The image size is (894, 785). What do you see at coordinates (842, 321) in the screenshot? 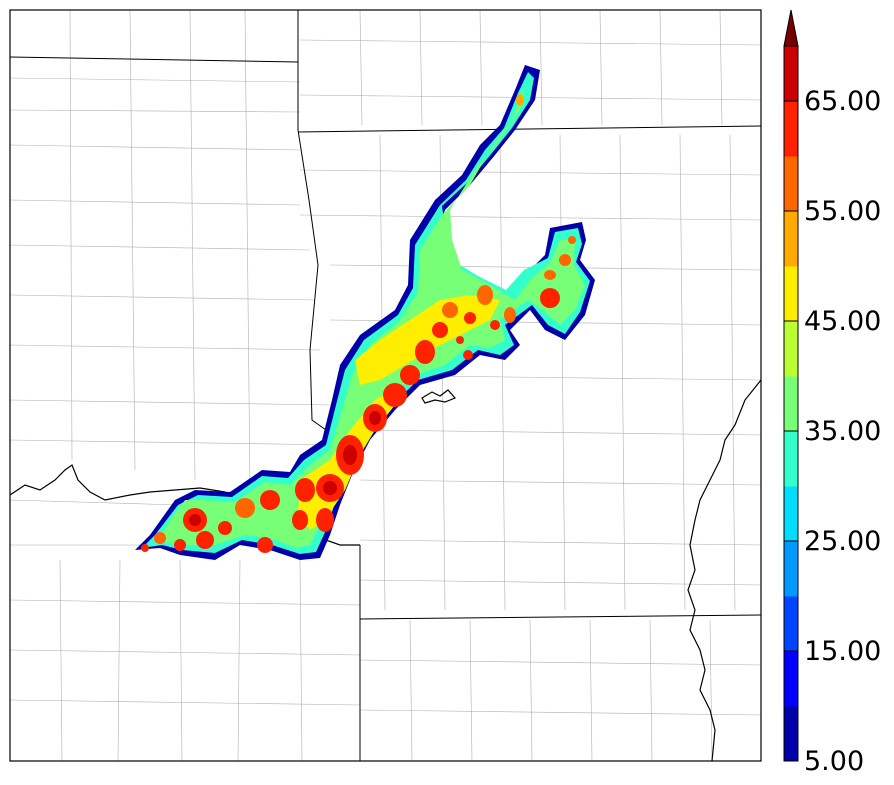
I see `colorbar-label: 45.00` at bounding box center [842, 321].